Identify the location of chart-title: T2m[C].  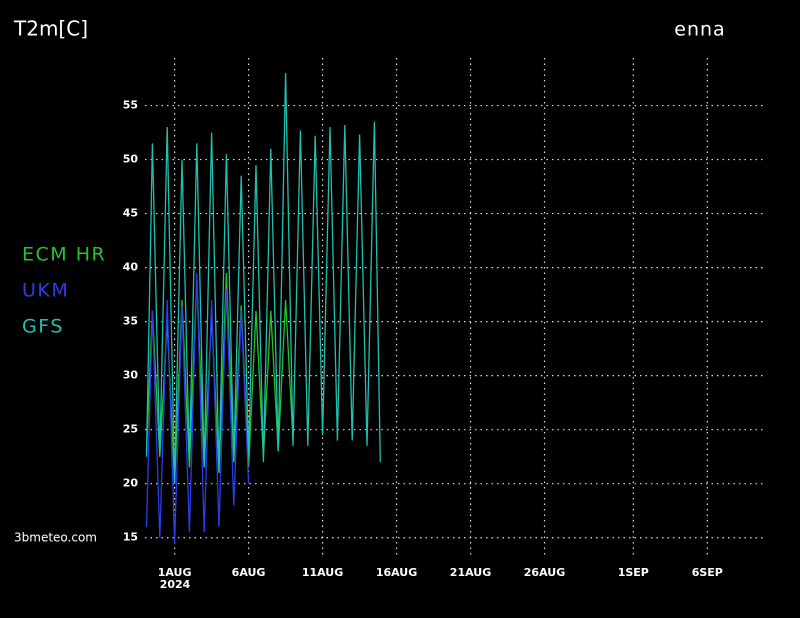
(50, 29).